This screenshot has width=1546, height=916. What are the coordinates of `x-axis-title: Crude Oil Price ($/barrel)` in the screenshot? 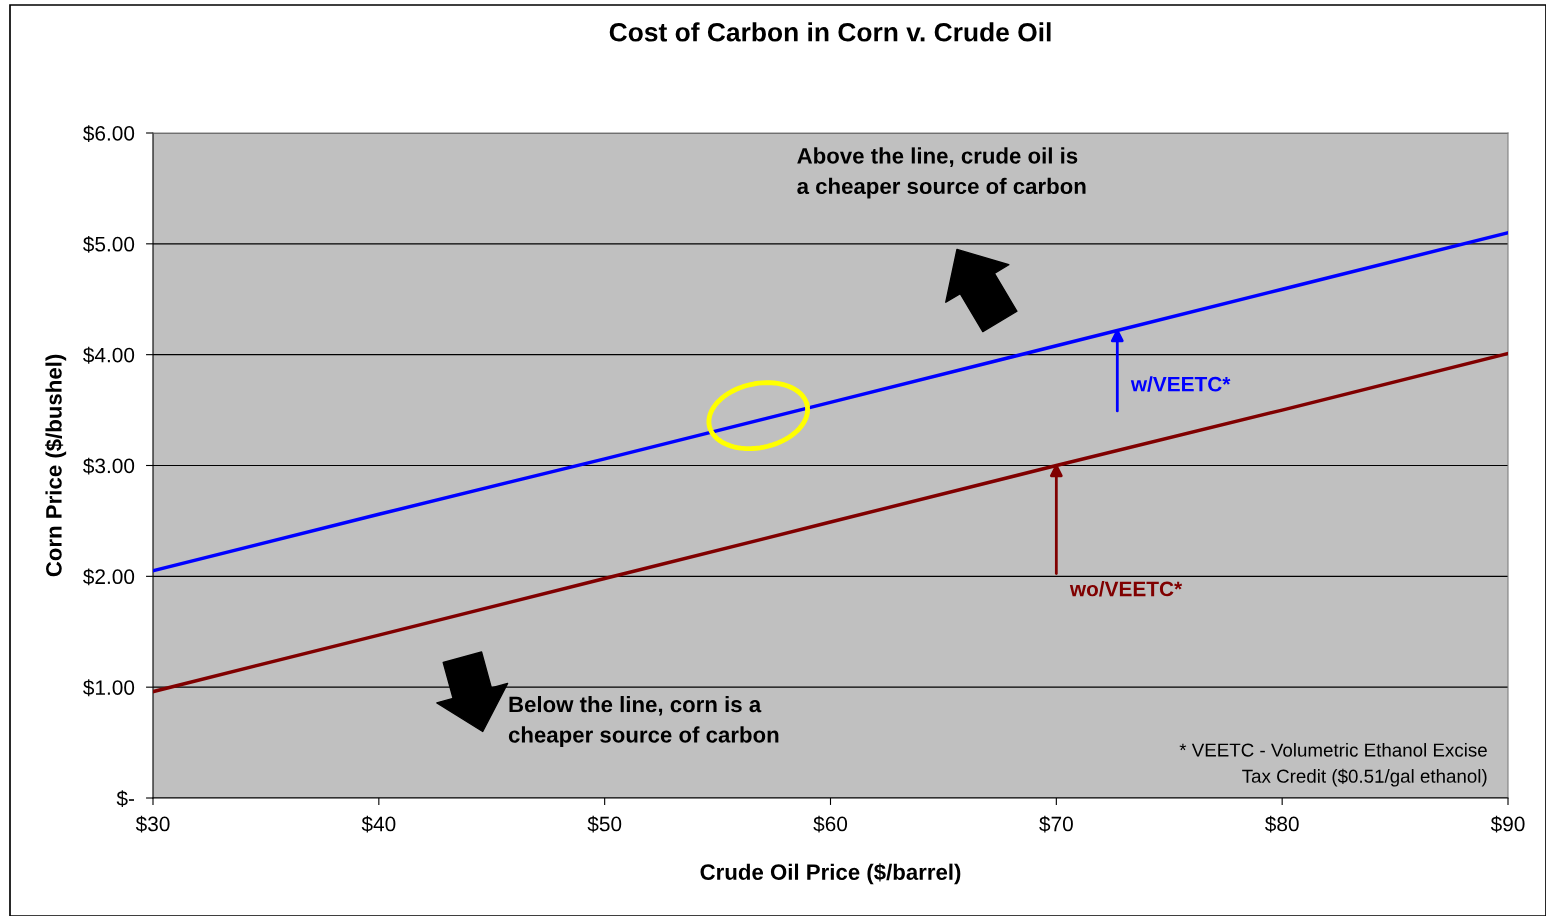 It's located at (830, 874).